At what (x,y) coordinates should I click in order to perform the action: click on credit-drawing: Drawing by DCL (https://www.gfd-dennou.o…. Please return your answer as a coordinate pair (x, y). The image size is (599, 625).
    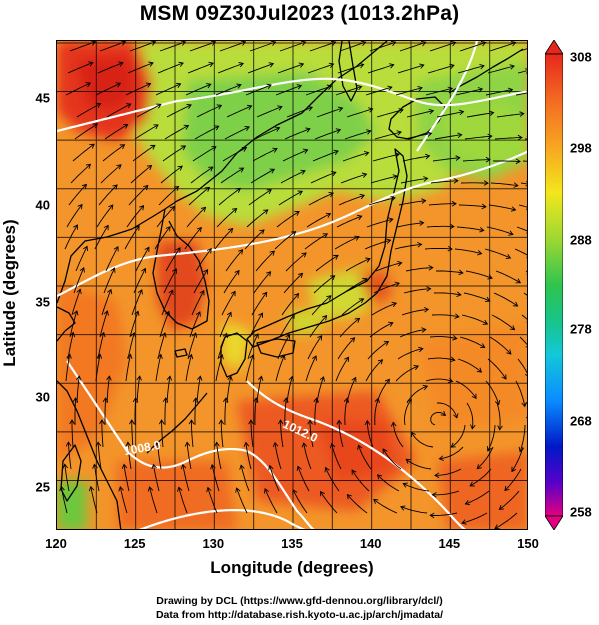
    Looking at the image, I should click on (299, 601).